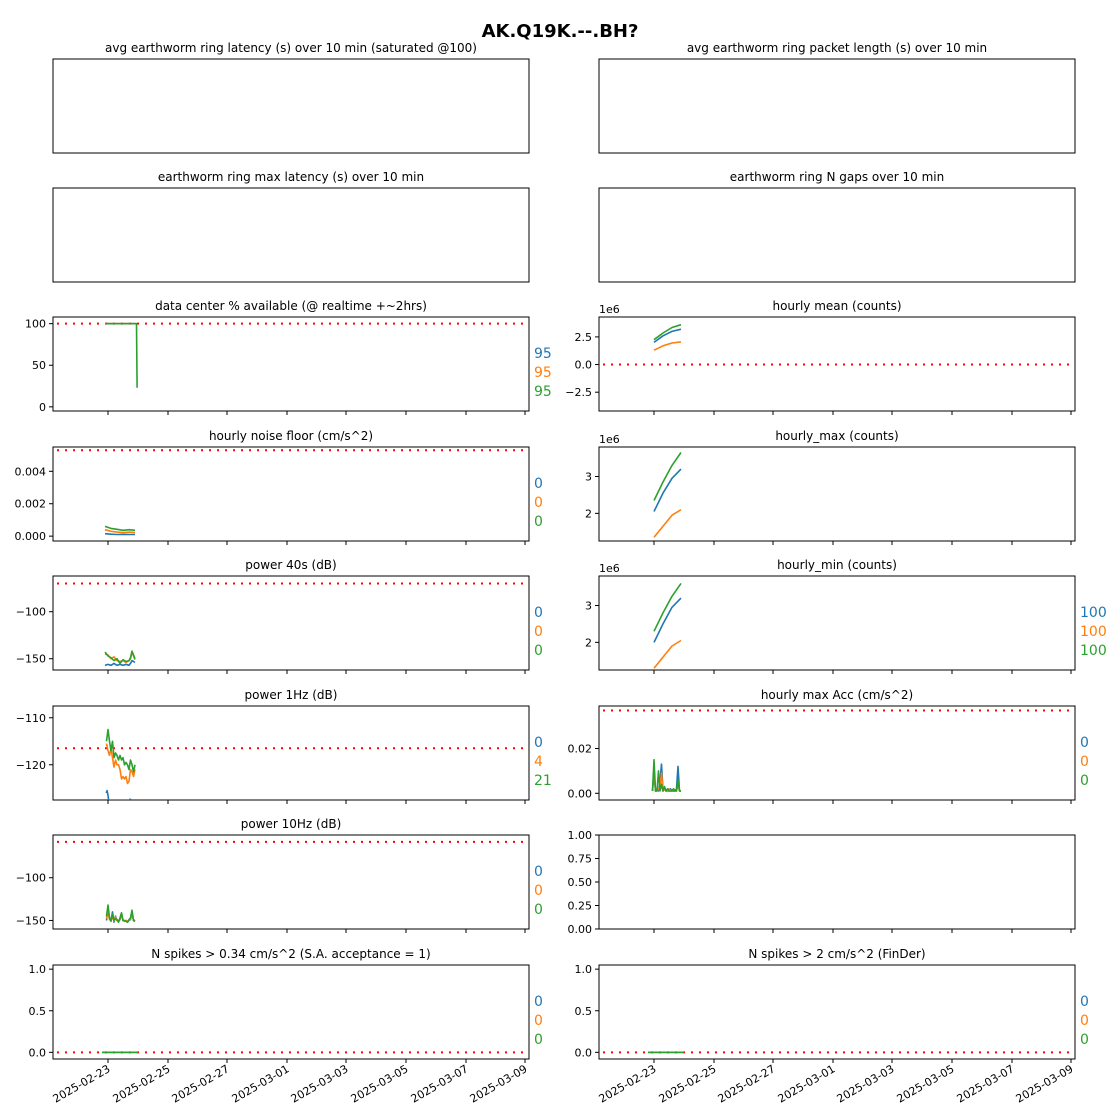 This screenshot has height=1120, width=1120. I want to click on panel-title: earthworm ring N gaps over 10 min, so click(837, 177).